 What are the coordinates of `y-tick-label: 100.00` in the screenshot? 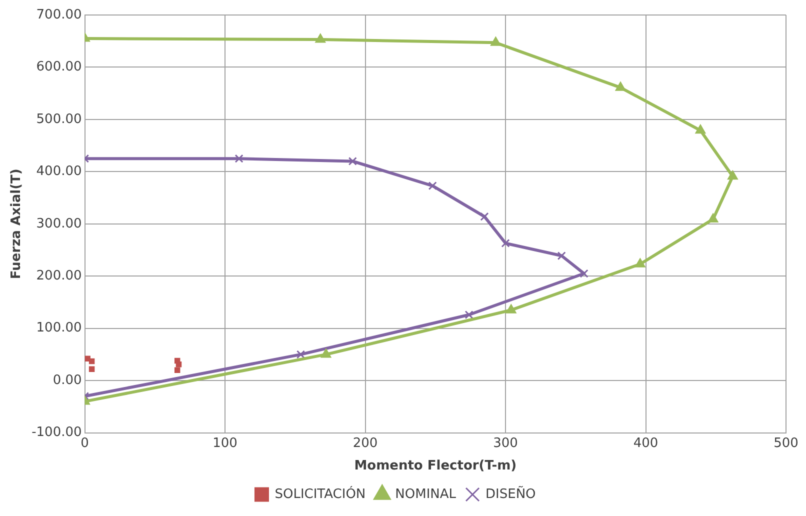 It's located at (59, 328).